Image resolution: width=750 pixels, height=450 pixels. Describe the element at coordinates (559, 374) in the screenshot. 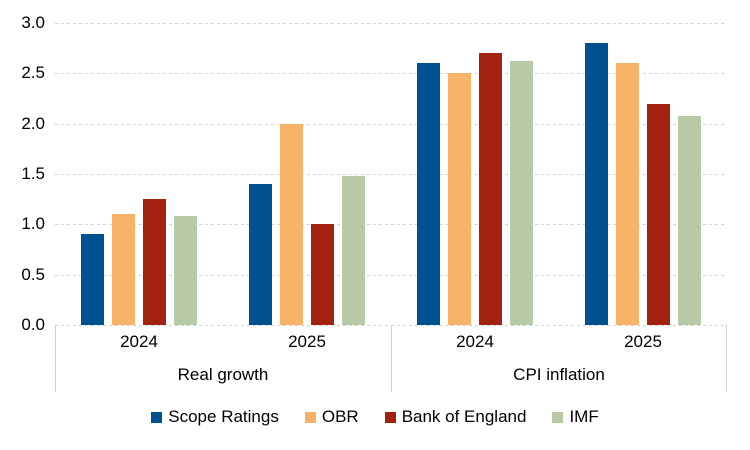

I see `group-label-cpi-inflation: CPI inflation` at that location.